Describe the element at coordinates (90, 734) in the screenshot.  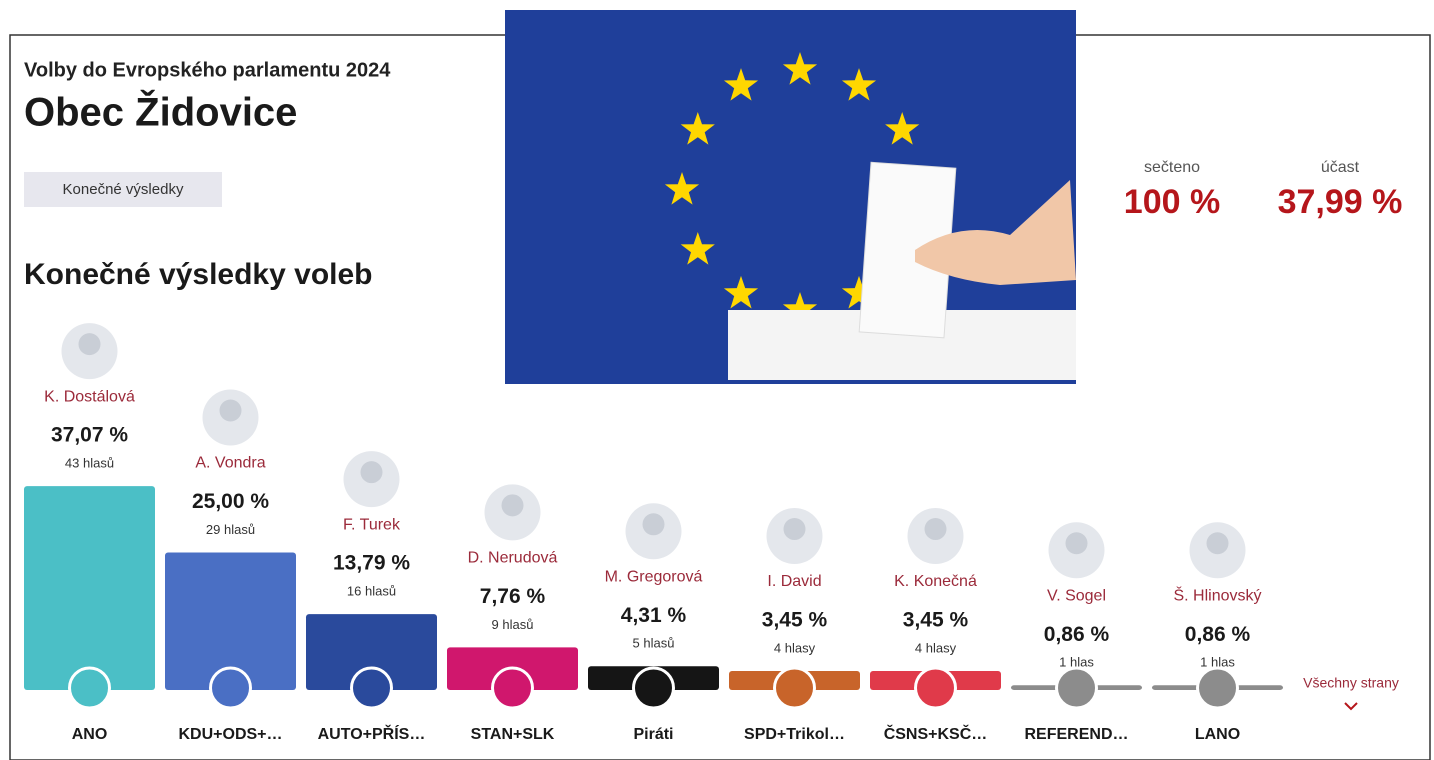
I see `party-name: ANO` at that location.